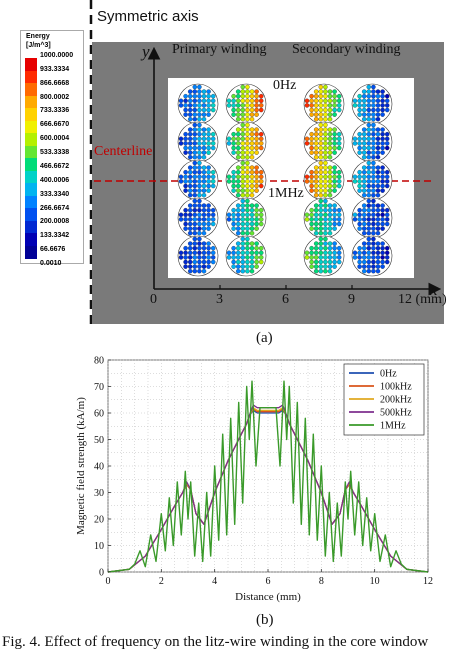  I want to click on x-tick-labels: 0 3 6 9 12 (mm), so click(237, 301).